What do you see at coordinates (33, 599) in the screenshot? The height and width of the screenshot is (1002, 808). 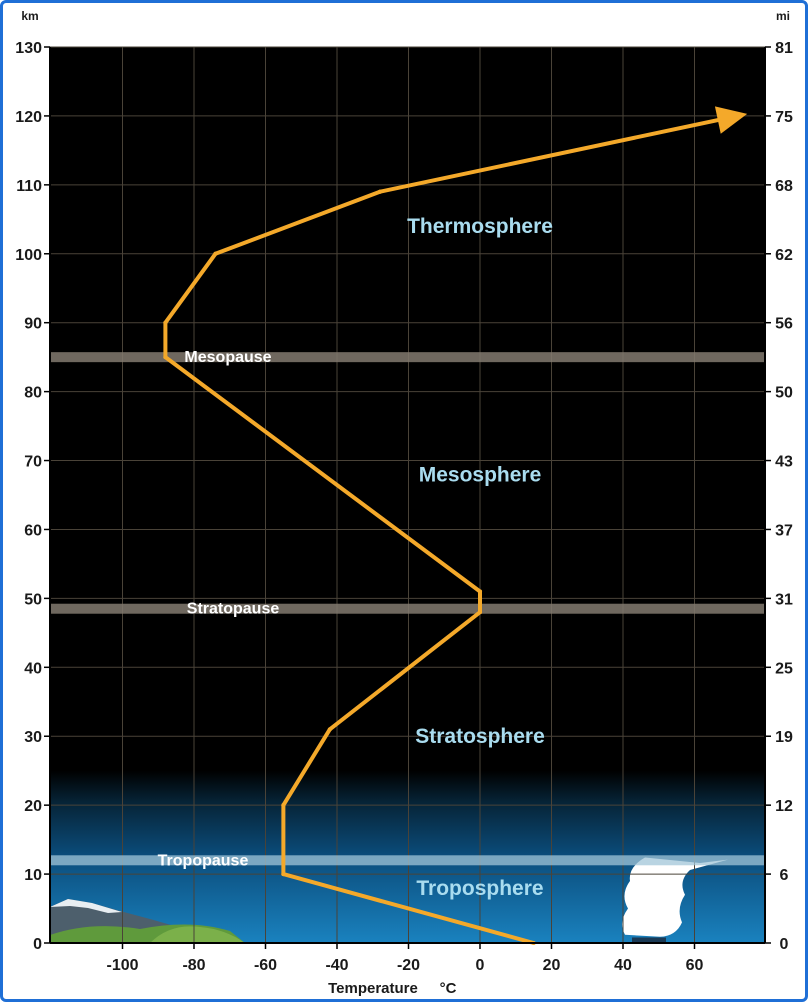 I see `y-tick-label-left: 50` at bounding box center [33, 599].